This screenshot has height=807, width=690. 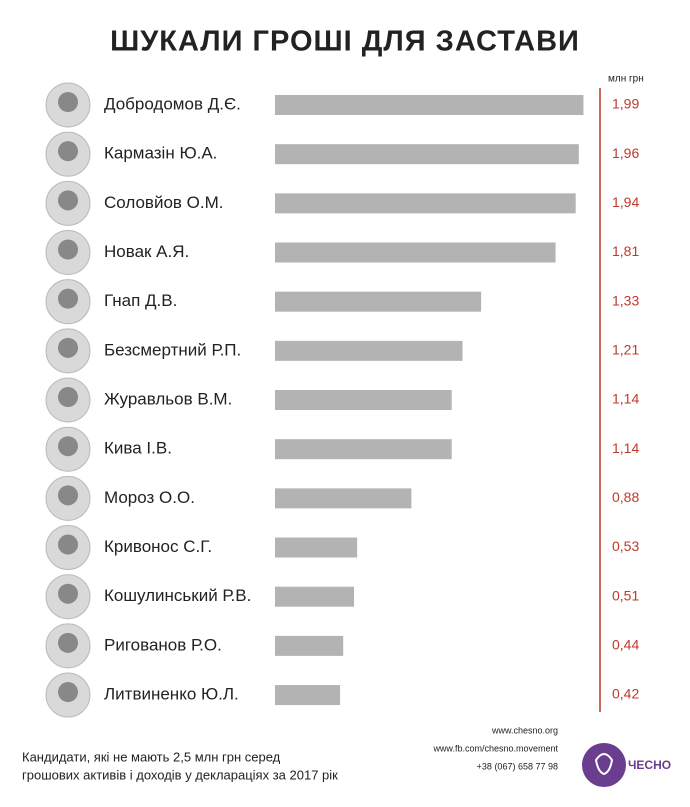 I want to click on category-label: Кривонос С.Г., so click(x=158, y=546).